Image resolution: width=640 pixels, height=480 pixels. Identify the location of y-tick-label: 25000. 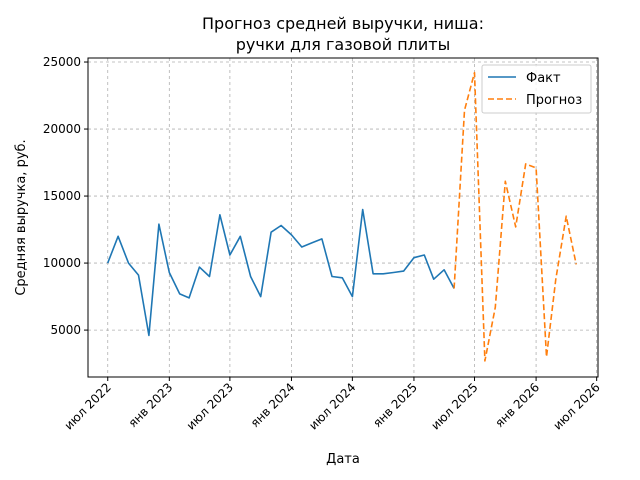
(62, 62).